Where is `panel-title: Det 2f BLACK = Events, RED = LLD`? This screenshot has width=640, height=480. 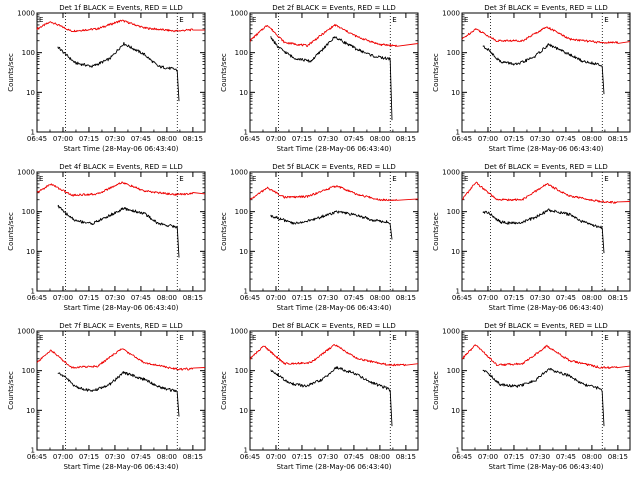
panel-title: Det 2f BLACK = Events, RED = LLD is located at coordinates (333, 8).